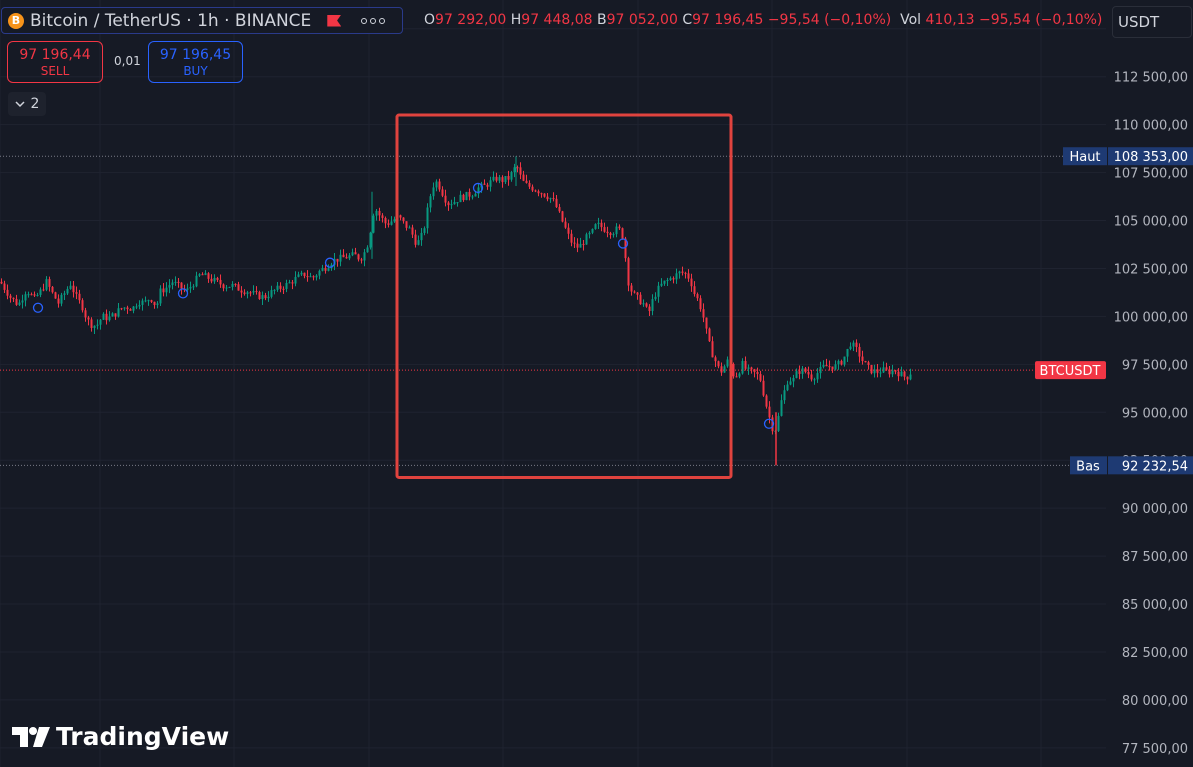  I want to click on price-tick-label: 100 000,00, so click(1151, 317).